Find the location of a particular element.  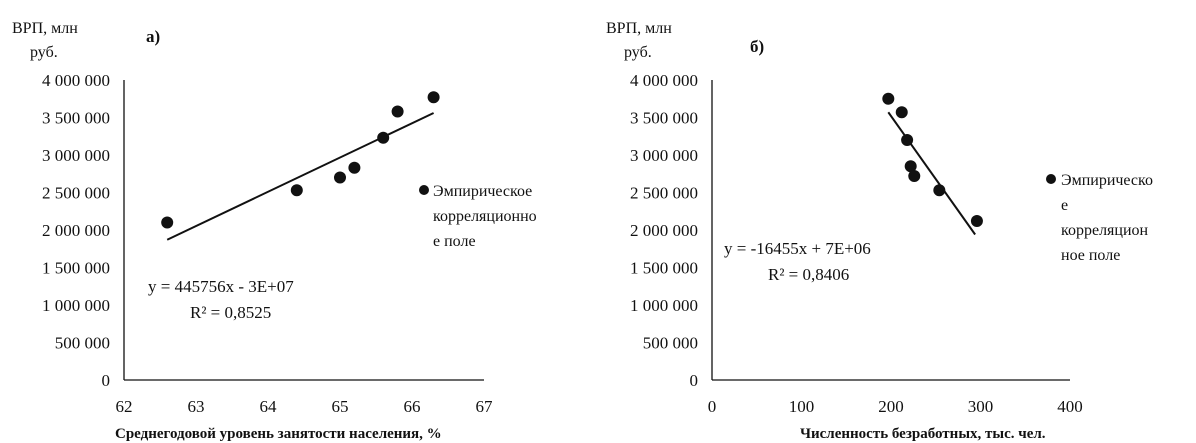

x-tick-label: 0 is located at coordinates (712, 406).